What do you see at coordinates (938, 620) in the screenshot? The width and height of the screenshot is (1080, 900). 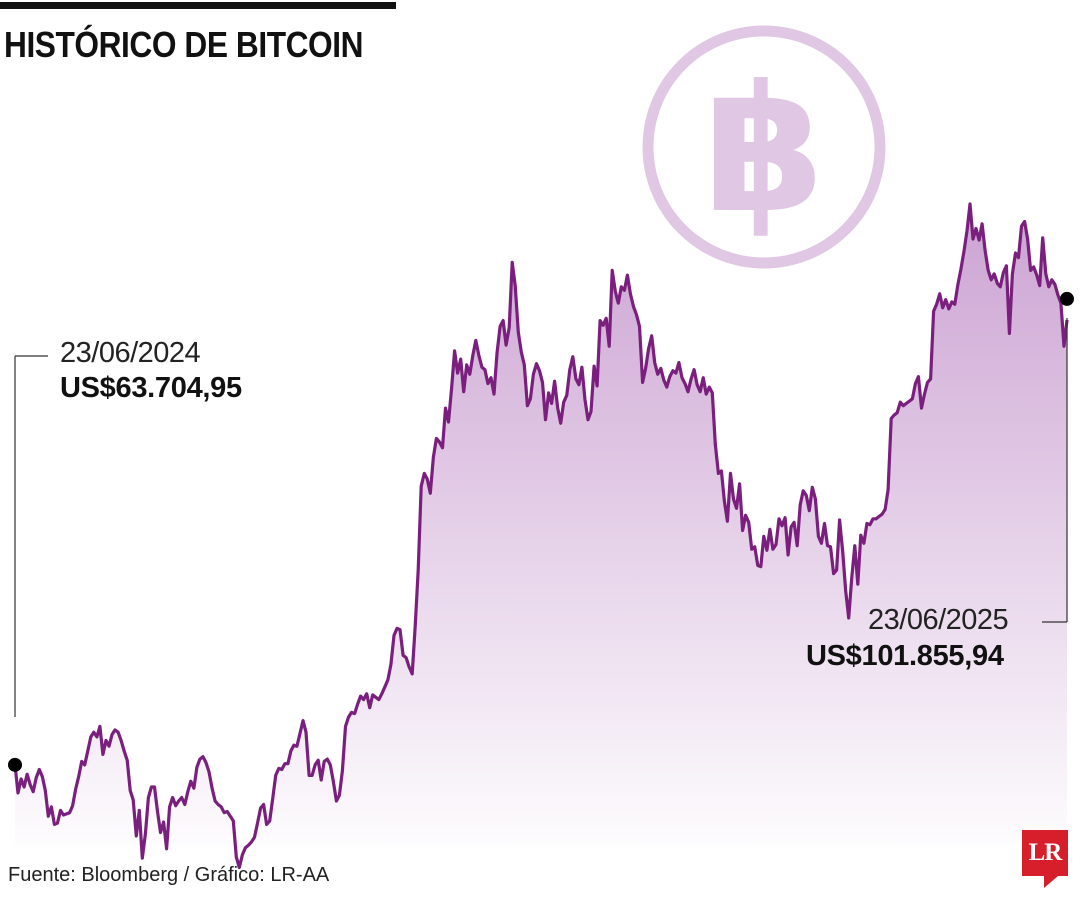 I see `end-date-label: 23/06/2025` at bounding box center [938, 620].